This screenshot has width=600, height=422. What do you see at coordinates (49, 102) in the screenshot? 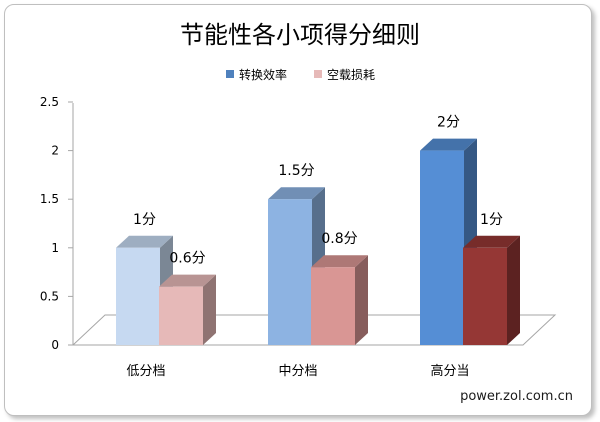
I see `y-tick-label: 2.5` at bounding box center [49, 102].